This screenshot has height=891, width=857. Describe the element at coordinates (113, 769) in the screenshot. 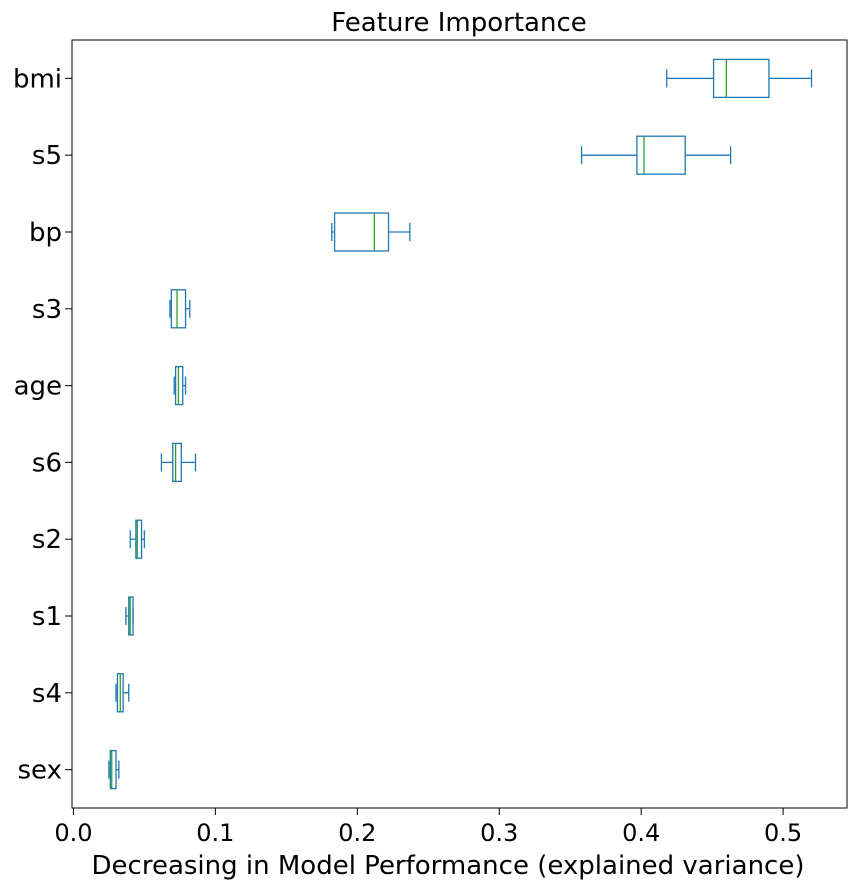

I see `box-sex` at that location.